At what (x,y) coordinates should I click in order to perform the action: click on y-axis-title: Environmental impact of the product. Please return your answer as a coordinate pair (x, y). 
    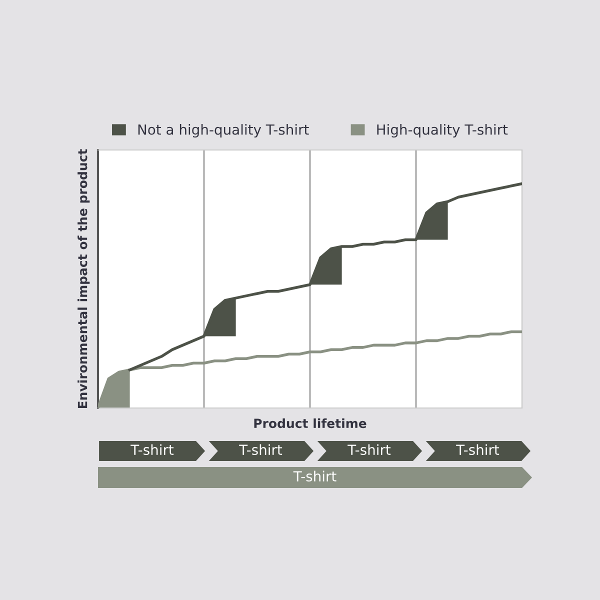
    Looking at the image, I should click on (84, 278).